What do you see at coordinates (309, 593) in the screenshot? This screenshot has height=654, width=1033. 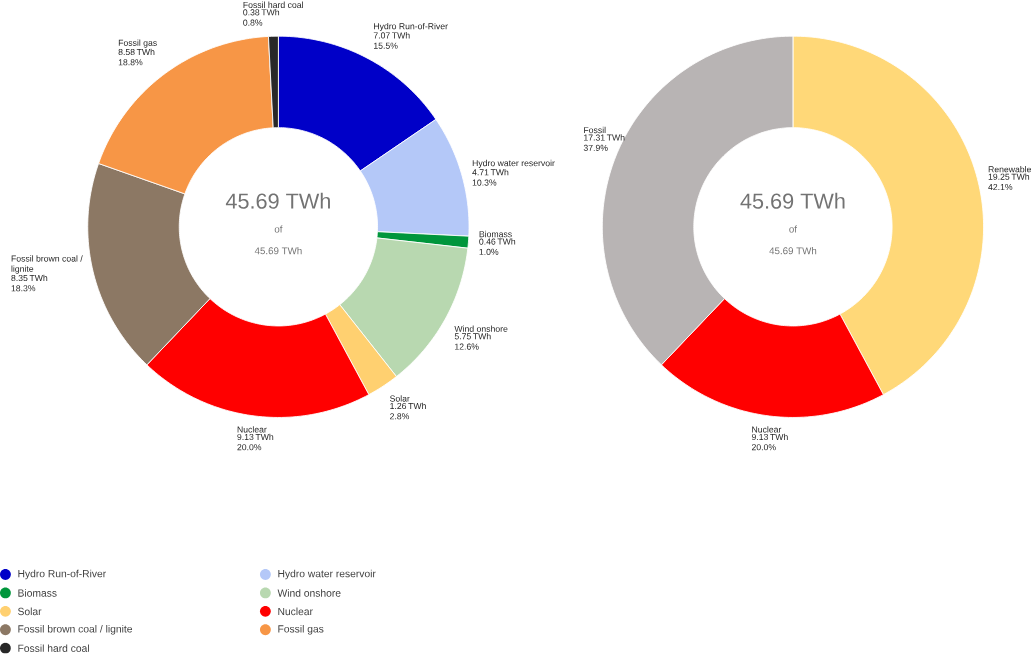 I see `legend-label: Wind onshore` at bounding box center [309, 593].